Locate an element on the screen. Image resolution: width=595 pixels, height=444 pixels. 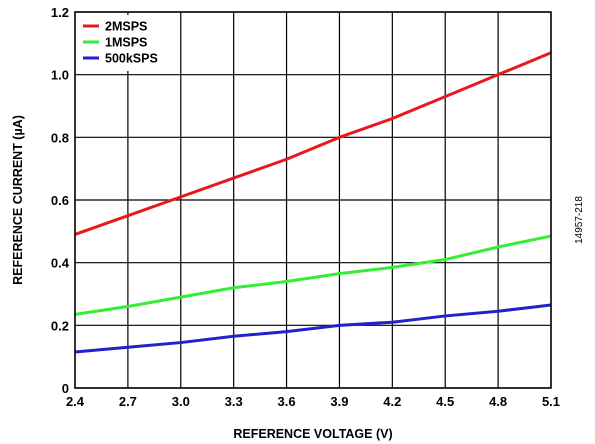
x-tick-label: 3.9 is located at coordinates (339, 401).